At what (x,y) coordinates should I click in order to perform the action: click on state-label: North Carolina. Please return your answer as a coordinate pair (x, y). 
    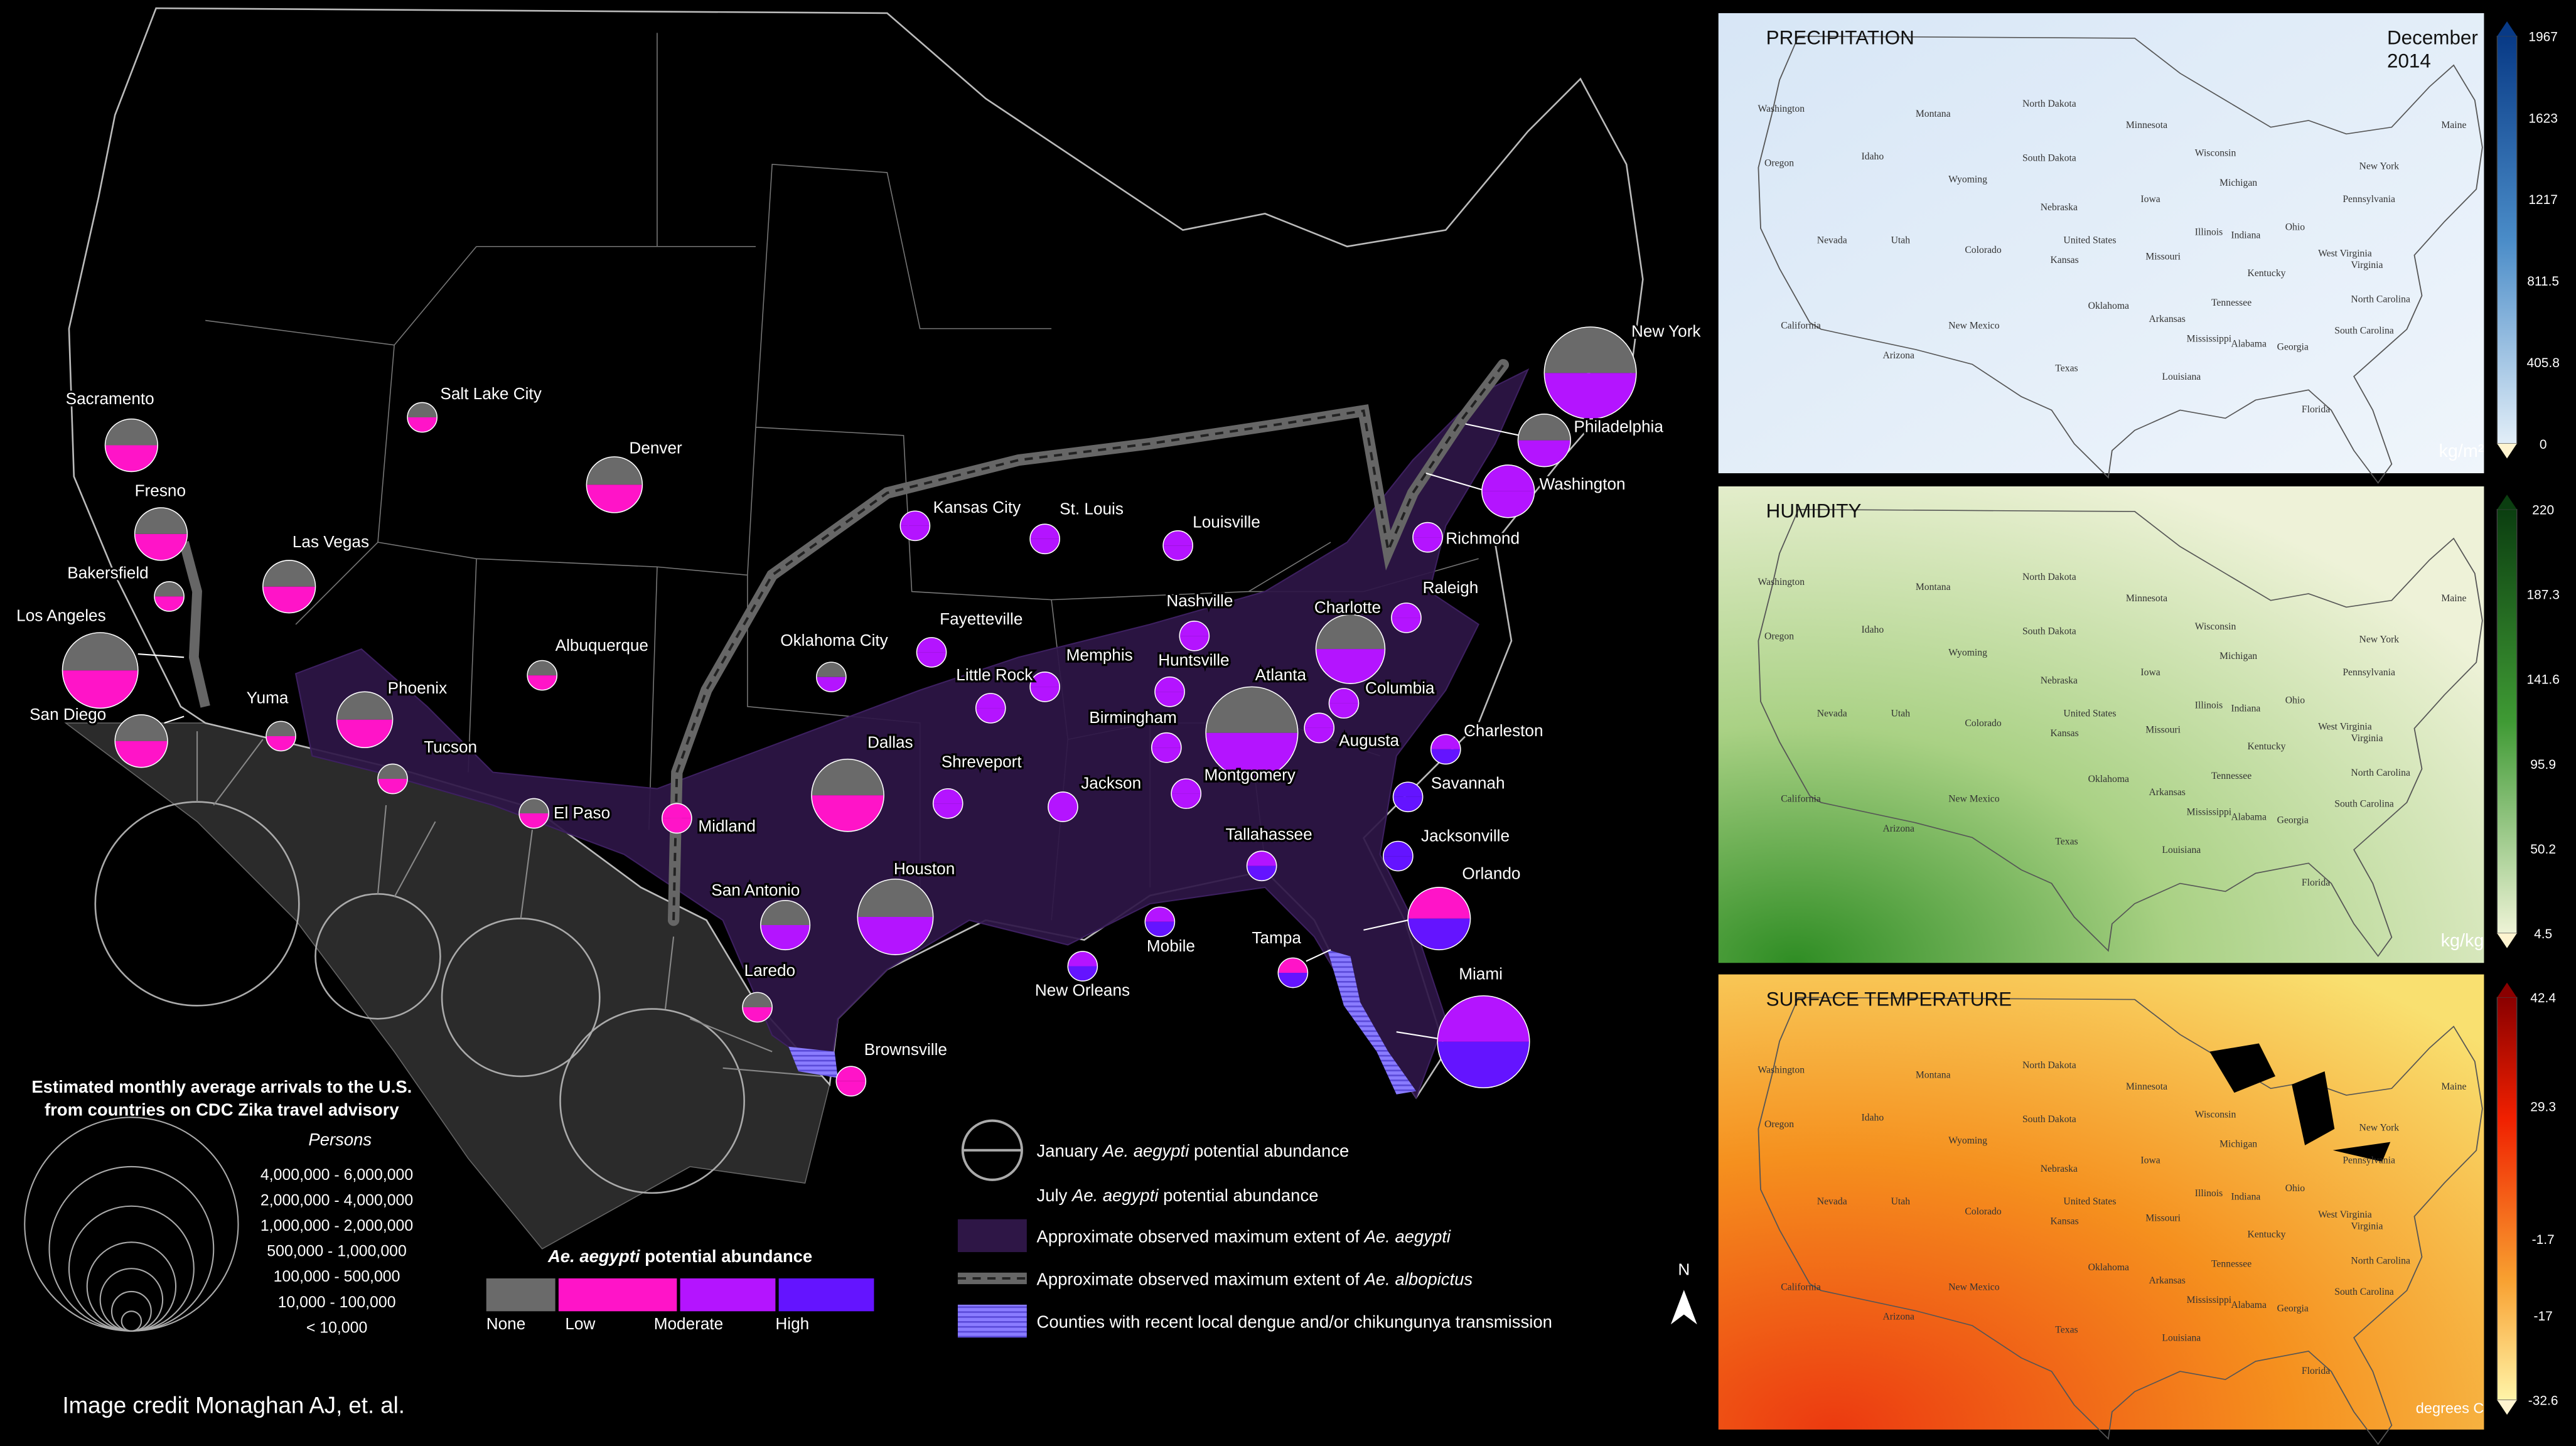
    Looking at the image, I should click on (2380, 1260).